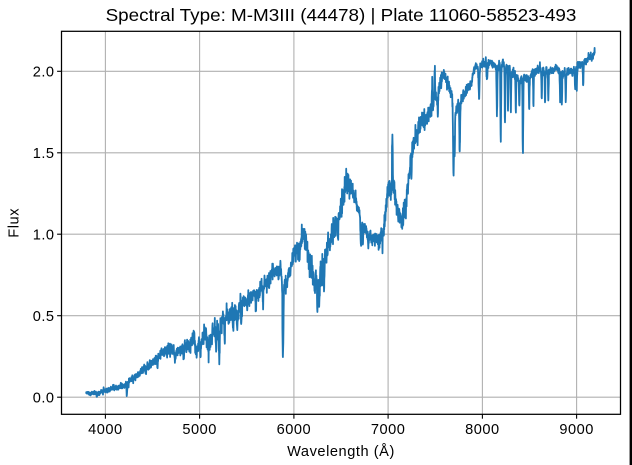  I want to click on svg-text: 1.0, so click(44, 235).